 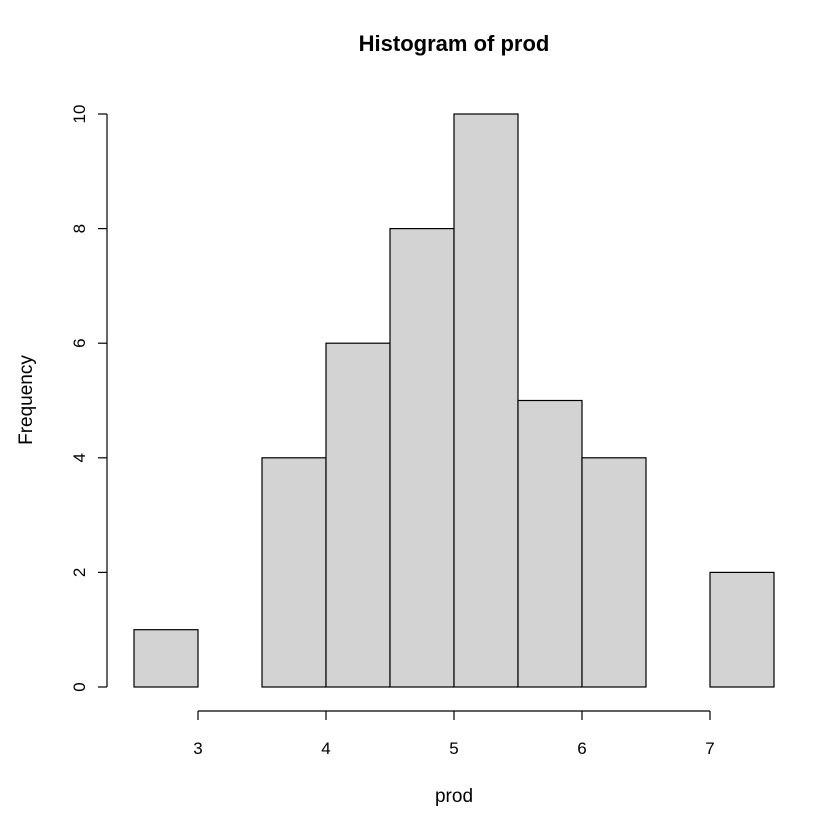 What do you see at coordinates (26, 400) in the screenshot?
I see `y-axis-label: Frequency` at bounding box center [26, 400].